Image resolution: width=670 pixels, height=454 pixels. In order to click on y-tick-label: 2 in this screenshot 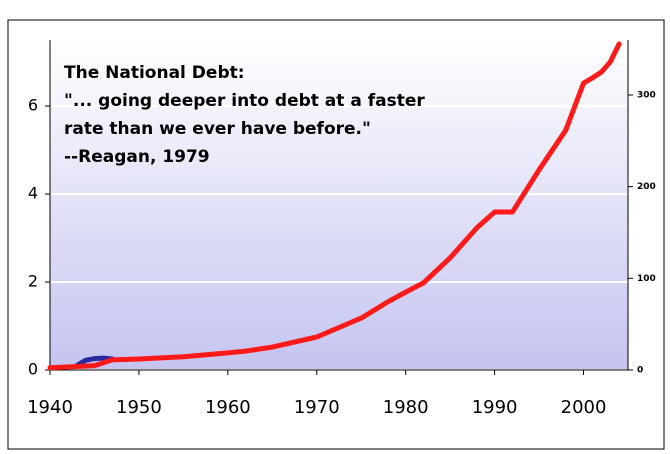, I will do `click(33, 281)`.